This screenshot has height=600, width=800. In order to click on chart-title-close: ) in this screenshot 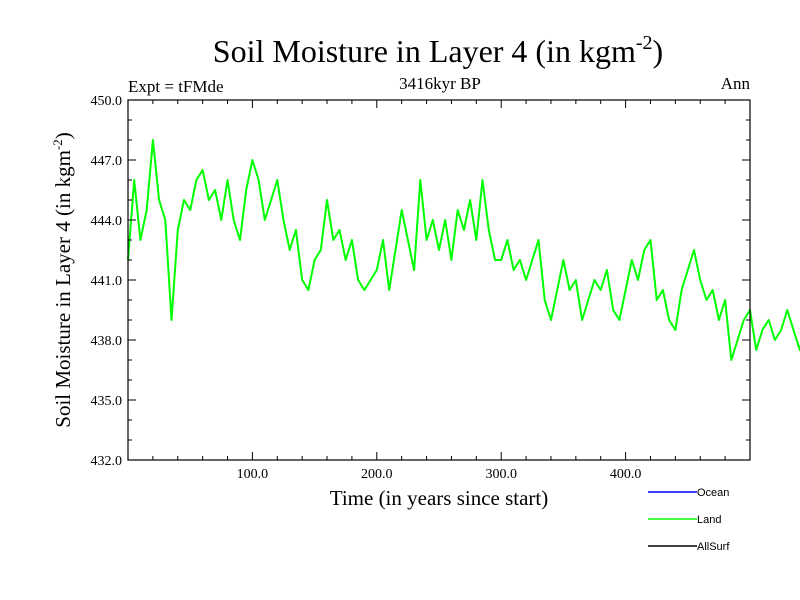, I will do `click(658, 51)`.